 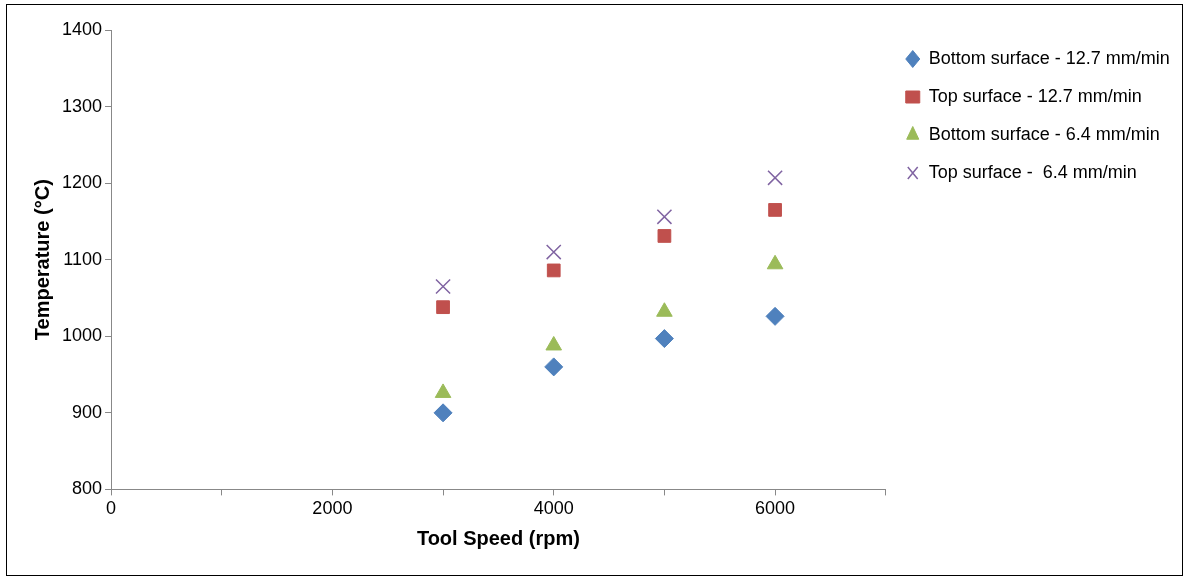 What do you see at coordinates (82, 182) in the screenshot?
I see `y-tick-label: 1200` at bounding box center [82, 182].